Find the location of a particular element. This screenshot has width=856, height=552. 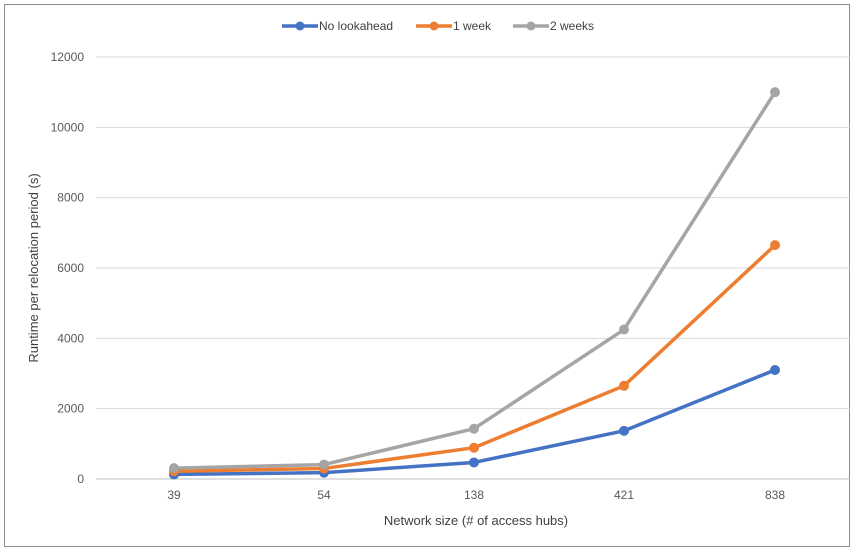

y-tick-label: 12000 is located at coordinates (68, 57).